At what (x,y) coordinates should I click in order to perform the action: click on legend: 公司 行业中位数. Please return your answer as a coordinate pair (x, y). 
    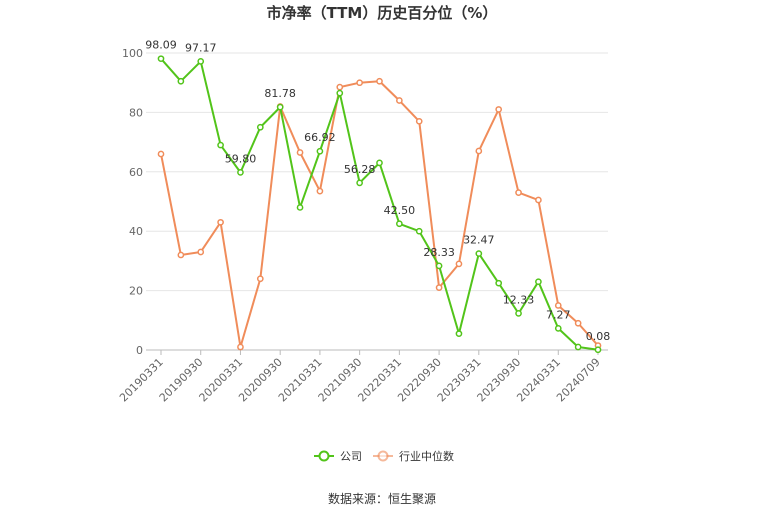
    Looking at the image, I should click on (384, 456).